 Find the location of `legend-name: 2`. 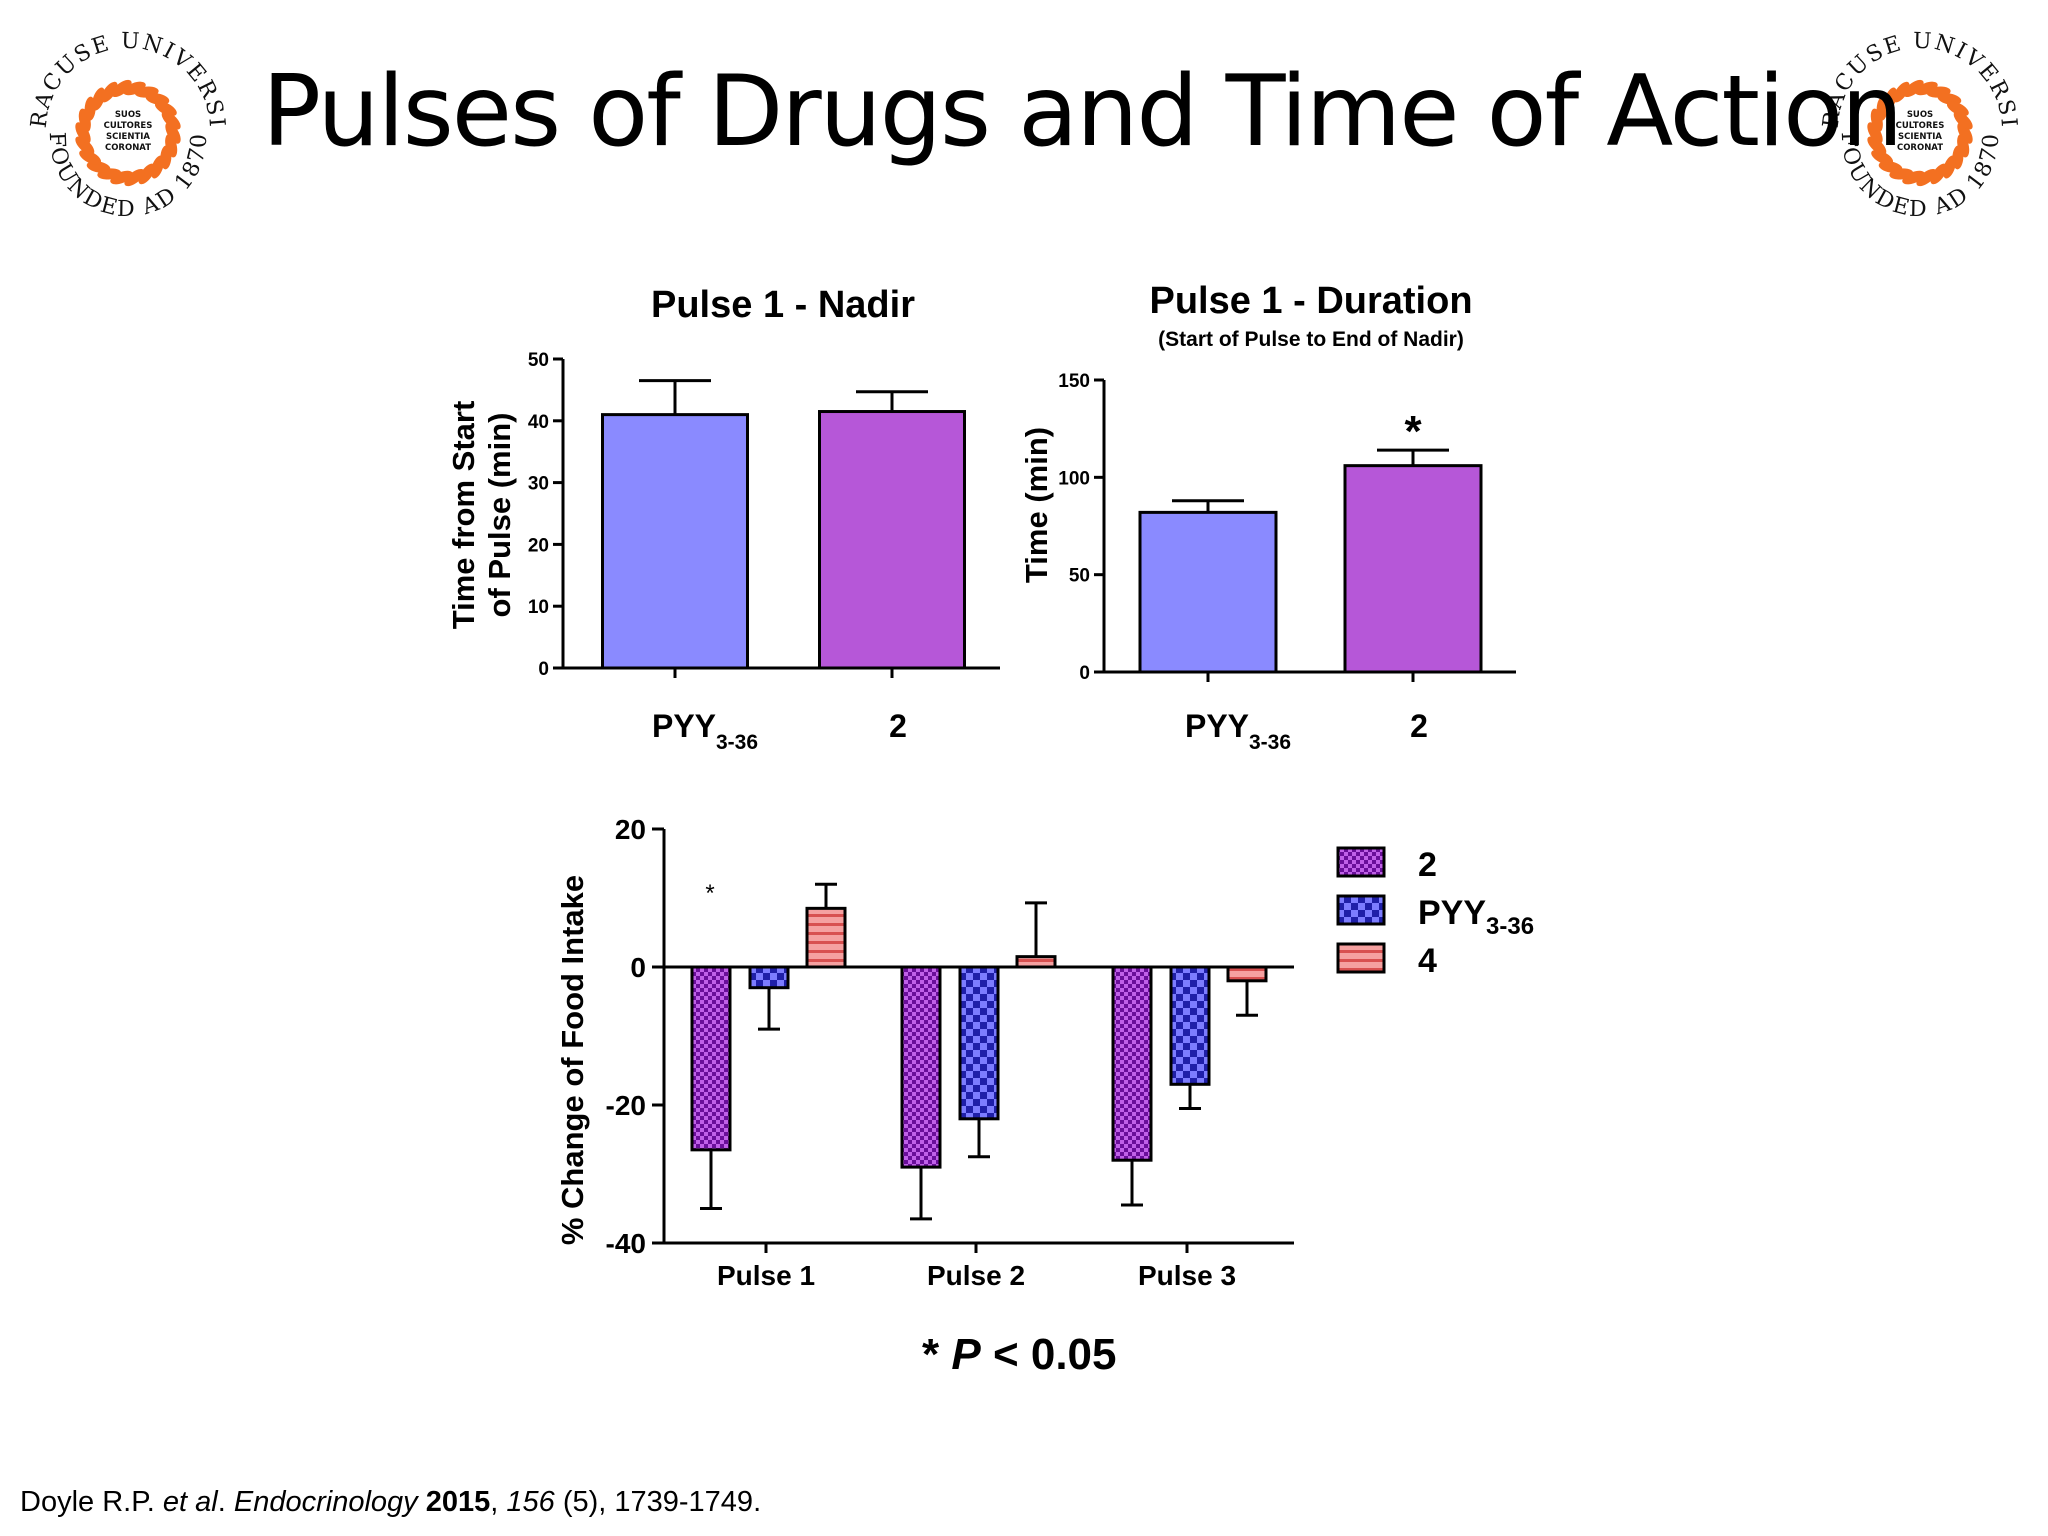

legend-name: 2 is located at coordinates (1427, 865).